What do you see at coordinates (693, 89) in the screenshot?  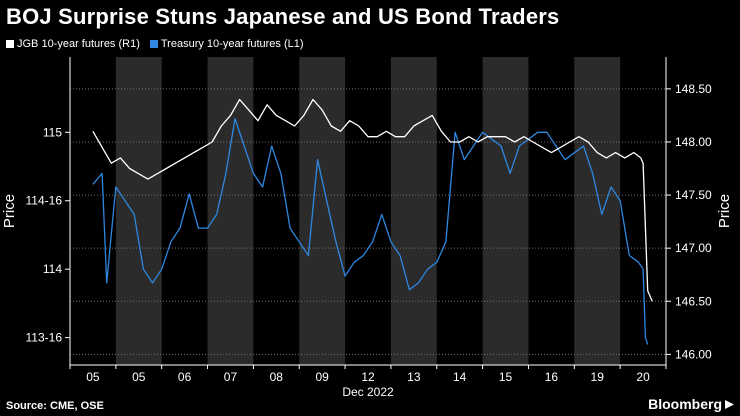 I see `right-tick-label: 148.50` at bounding box center [693, 89].